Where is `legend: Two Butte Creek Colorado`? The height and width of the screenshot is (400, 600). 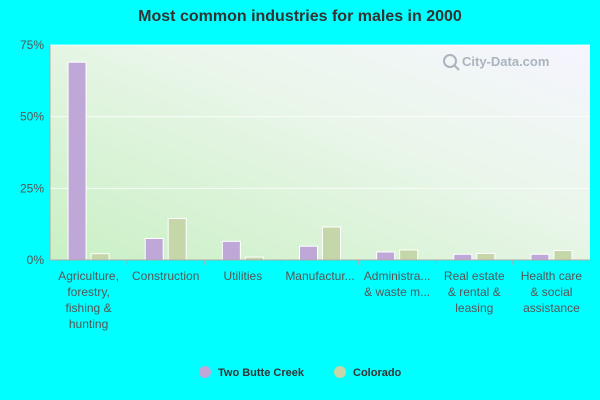
legend: Two Butte Creek Colorado is located at coordinates (300, 372).